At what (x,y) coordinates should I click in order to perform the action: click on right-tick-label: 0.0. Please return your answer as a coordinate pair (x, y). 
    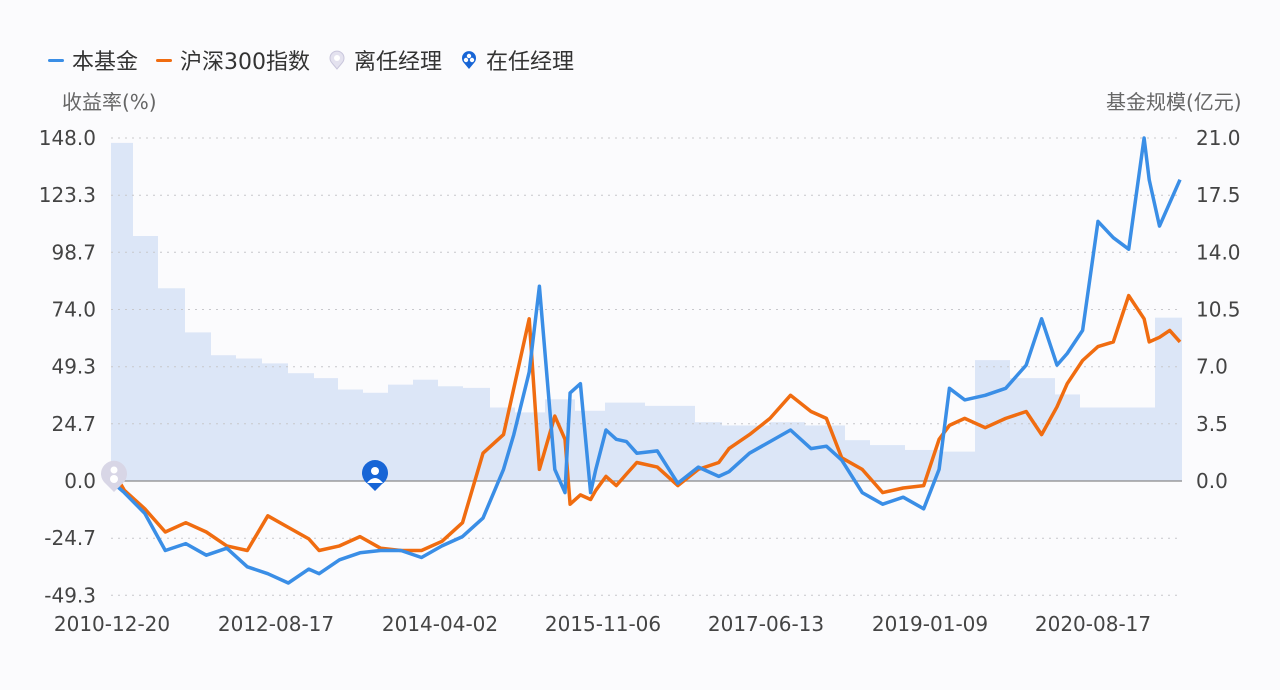
    Looking at the image, I should click on (1212, 481).